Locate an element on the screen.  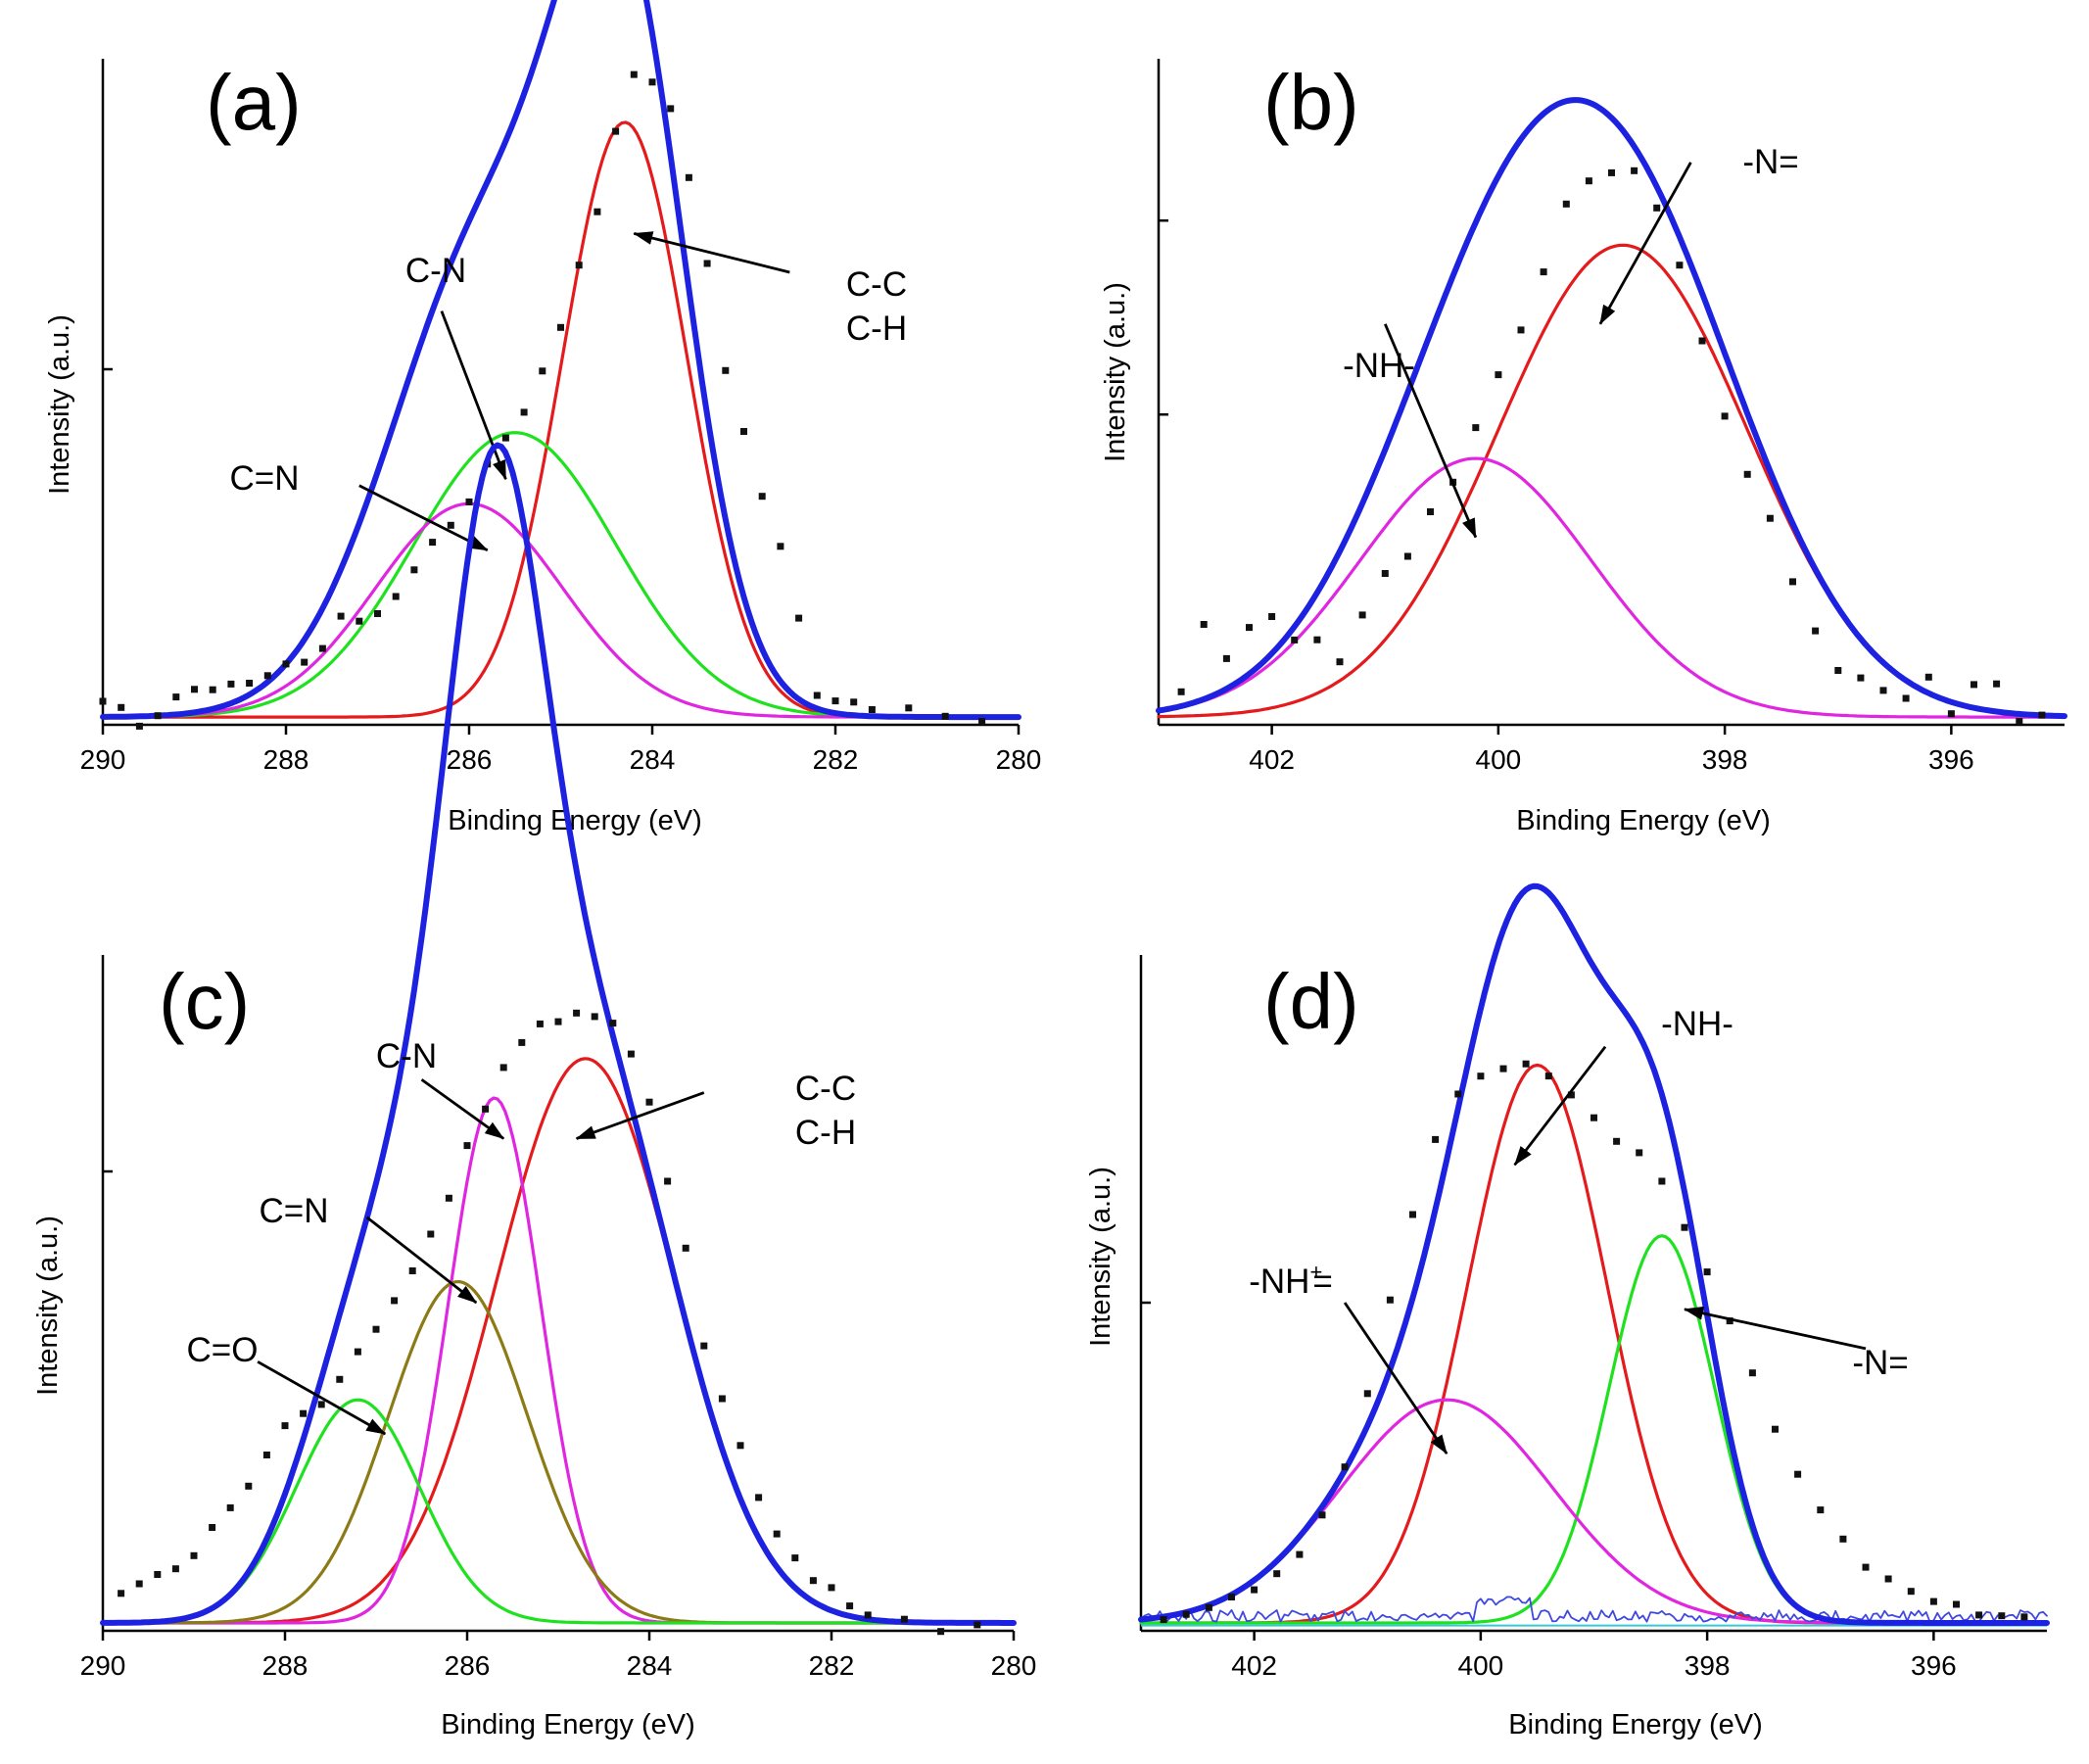
panel-d-label: (d) is located at coordinates (1311, 1001).